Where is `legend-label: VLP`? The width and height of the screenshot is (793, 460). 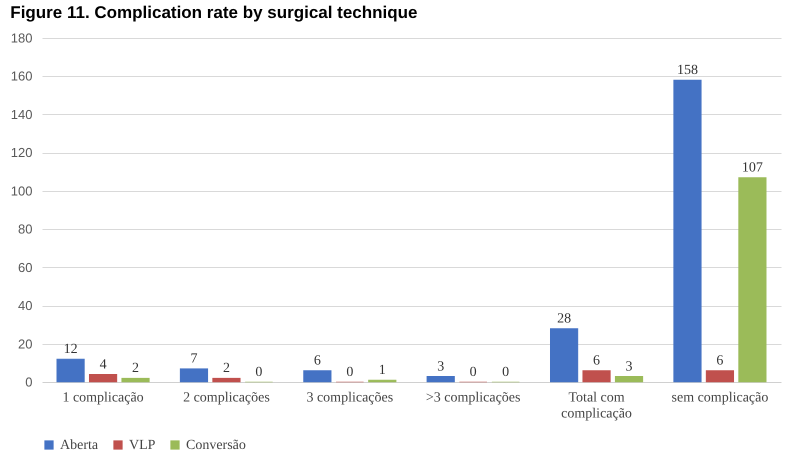
legend-label: VLP is located at coordinates (142, 445).